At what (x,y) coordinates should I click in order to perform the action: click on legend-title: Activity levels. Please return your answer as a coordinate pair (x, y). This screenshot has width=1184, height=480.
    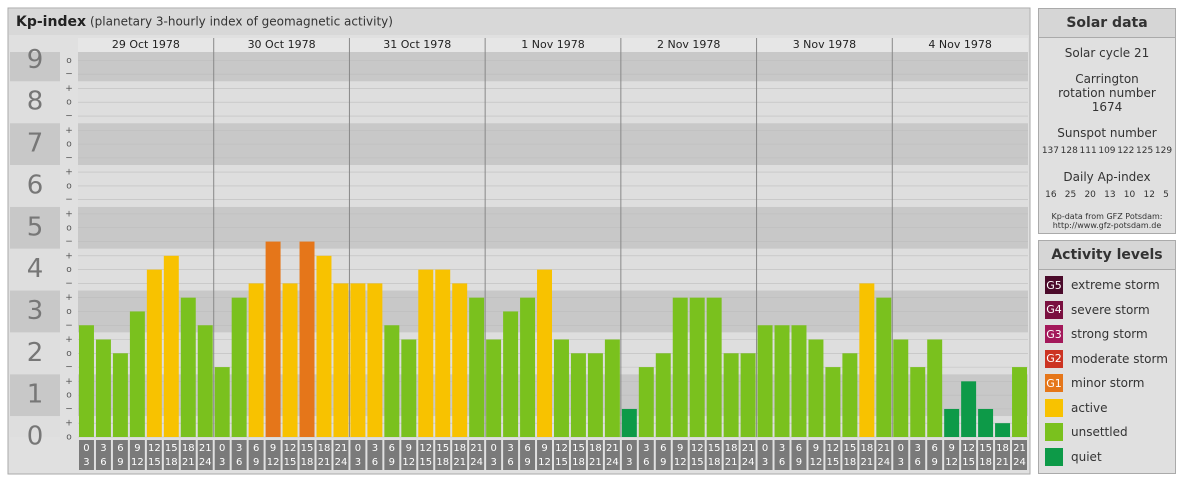
    Looking at the image, I should click on (1107, 255).